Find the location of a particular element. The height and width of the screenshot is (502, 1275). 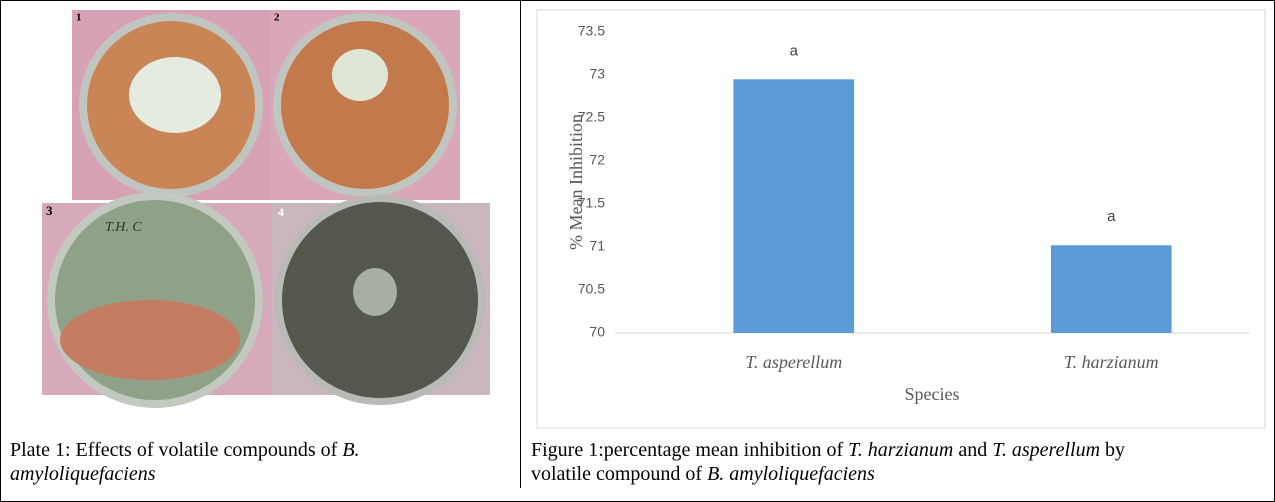

y-tick-label: 73 is located at coordinates (597, 74).